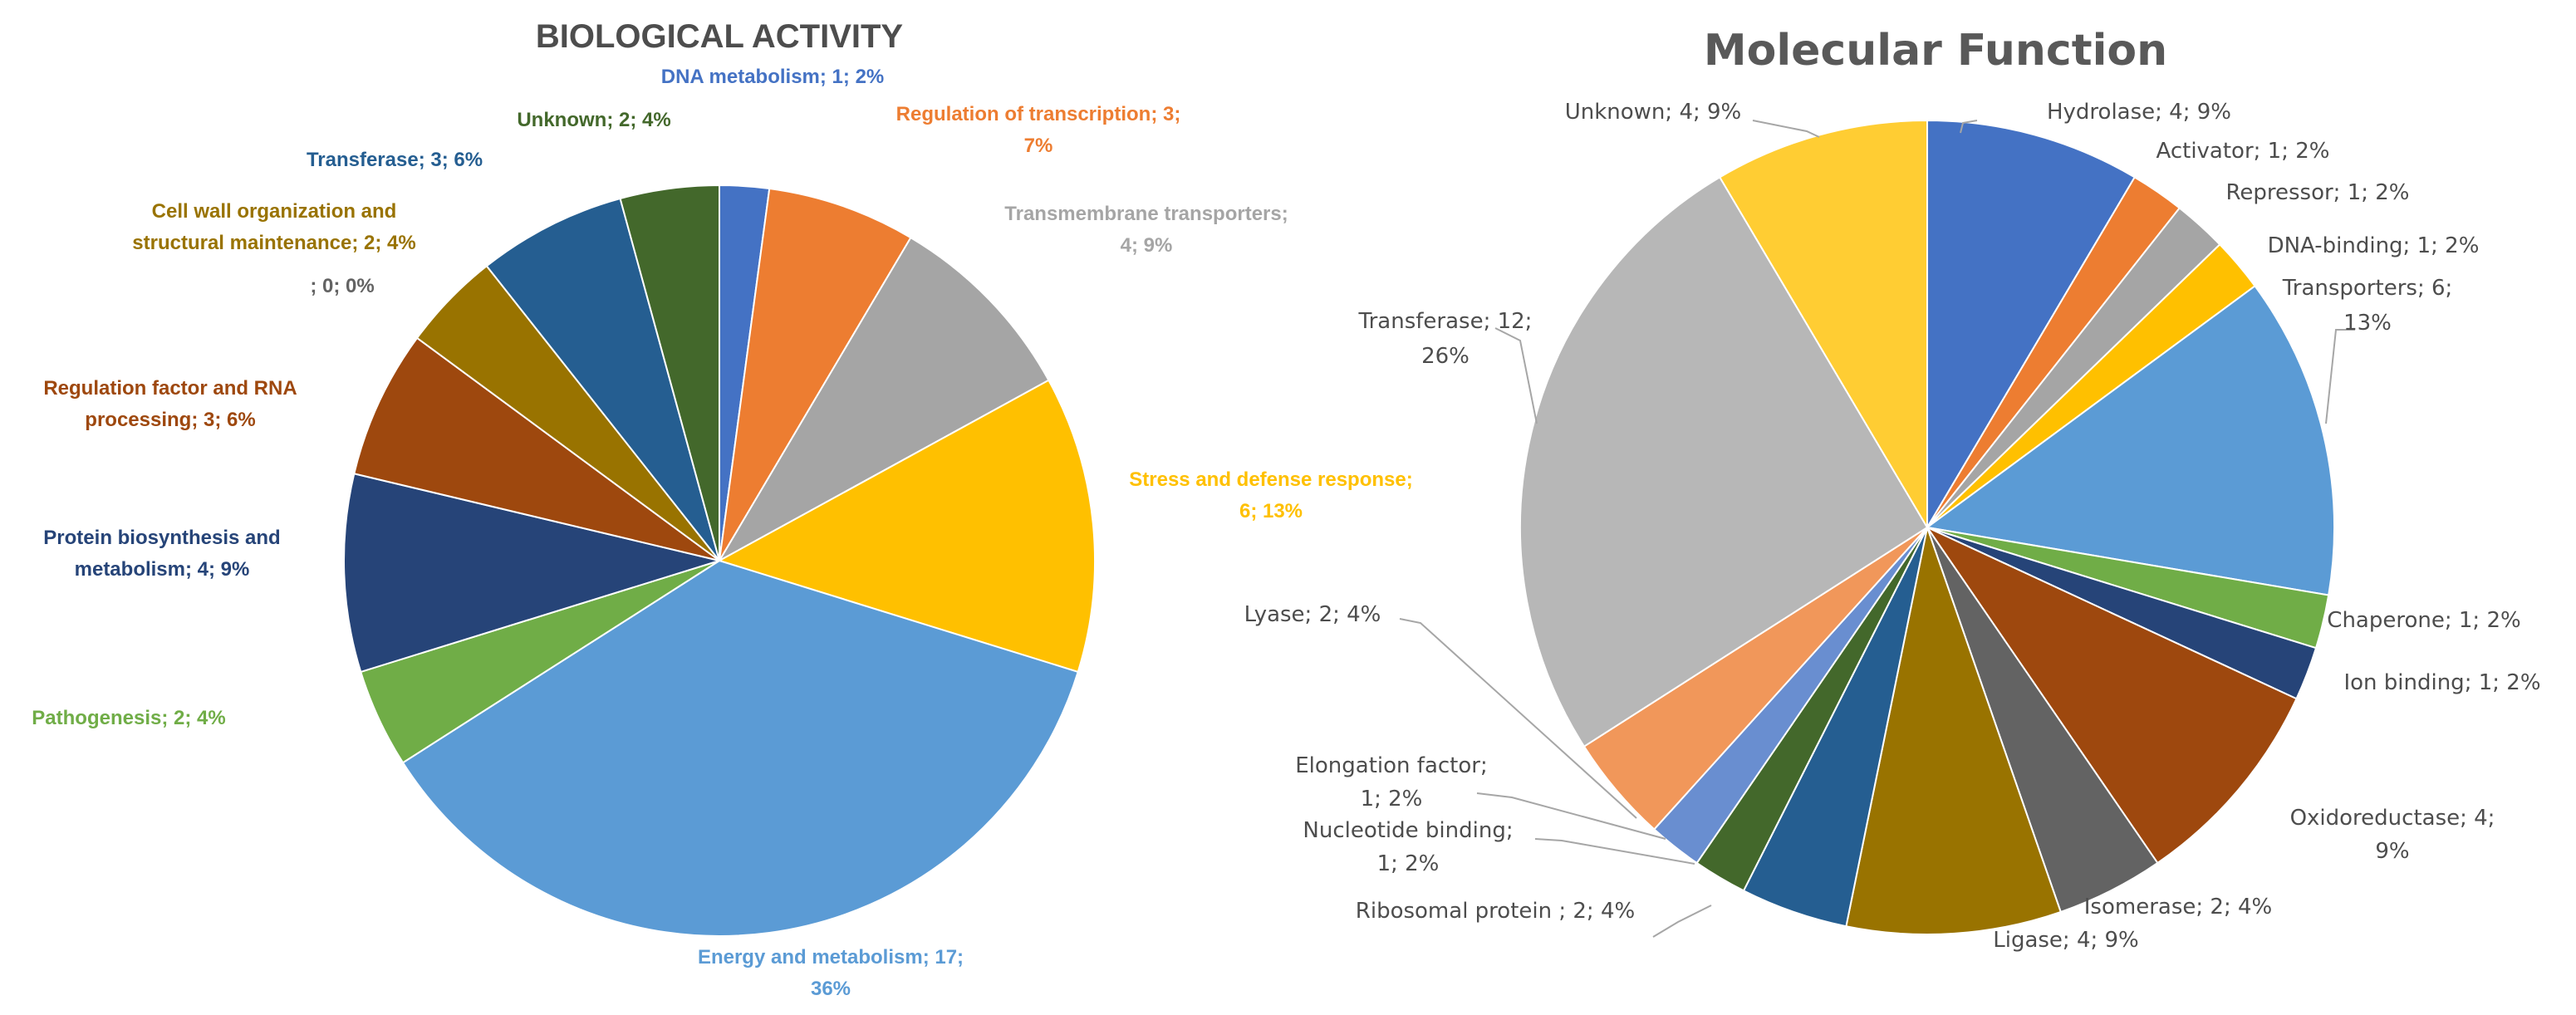 The height and width of the screenshot is (1015, 2576). What do you see at coordinates (1516, 375) in the screenshot?
I see `mol-leader-transferase` at bounding box center [1516, 375].